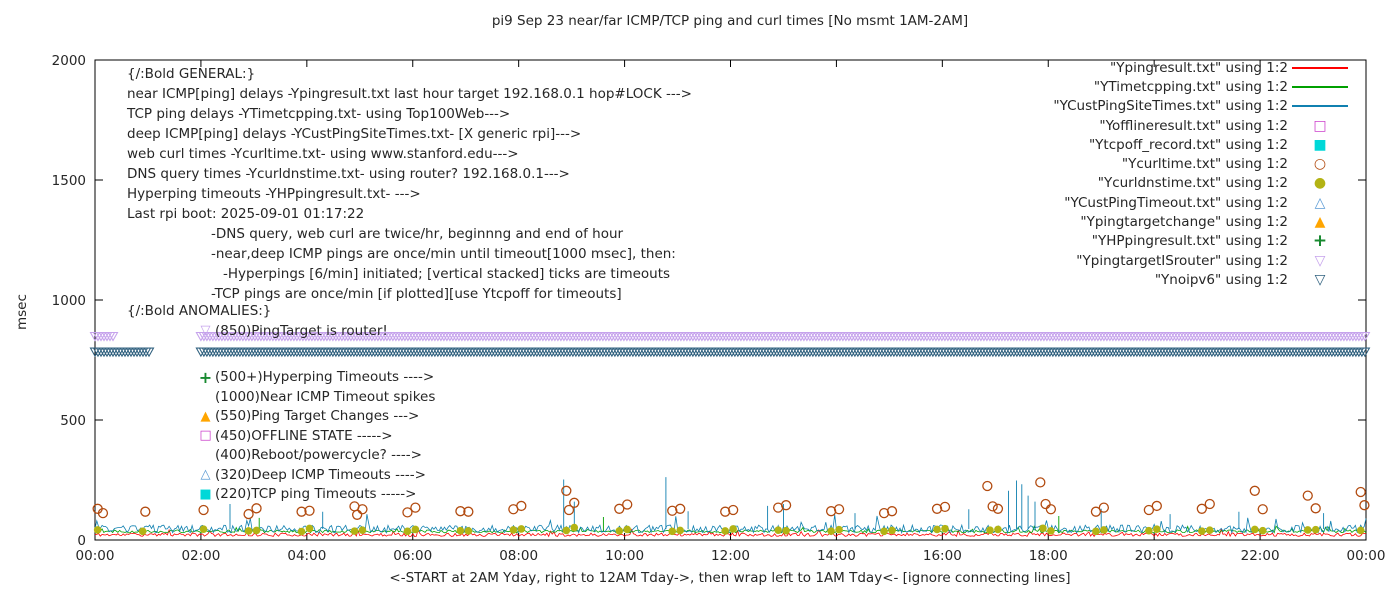 This screenshot has height=600, width=1400. What do you see at coordinates (412, 556) in the screenshot?
I see `x-tick-label: 06:00` at bounding box center [412, 556].